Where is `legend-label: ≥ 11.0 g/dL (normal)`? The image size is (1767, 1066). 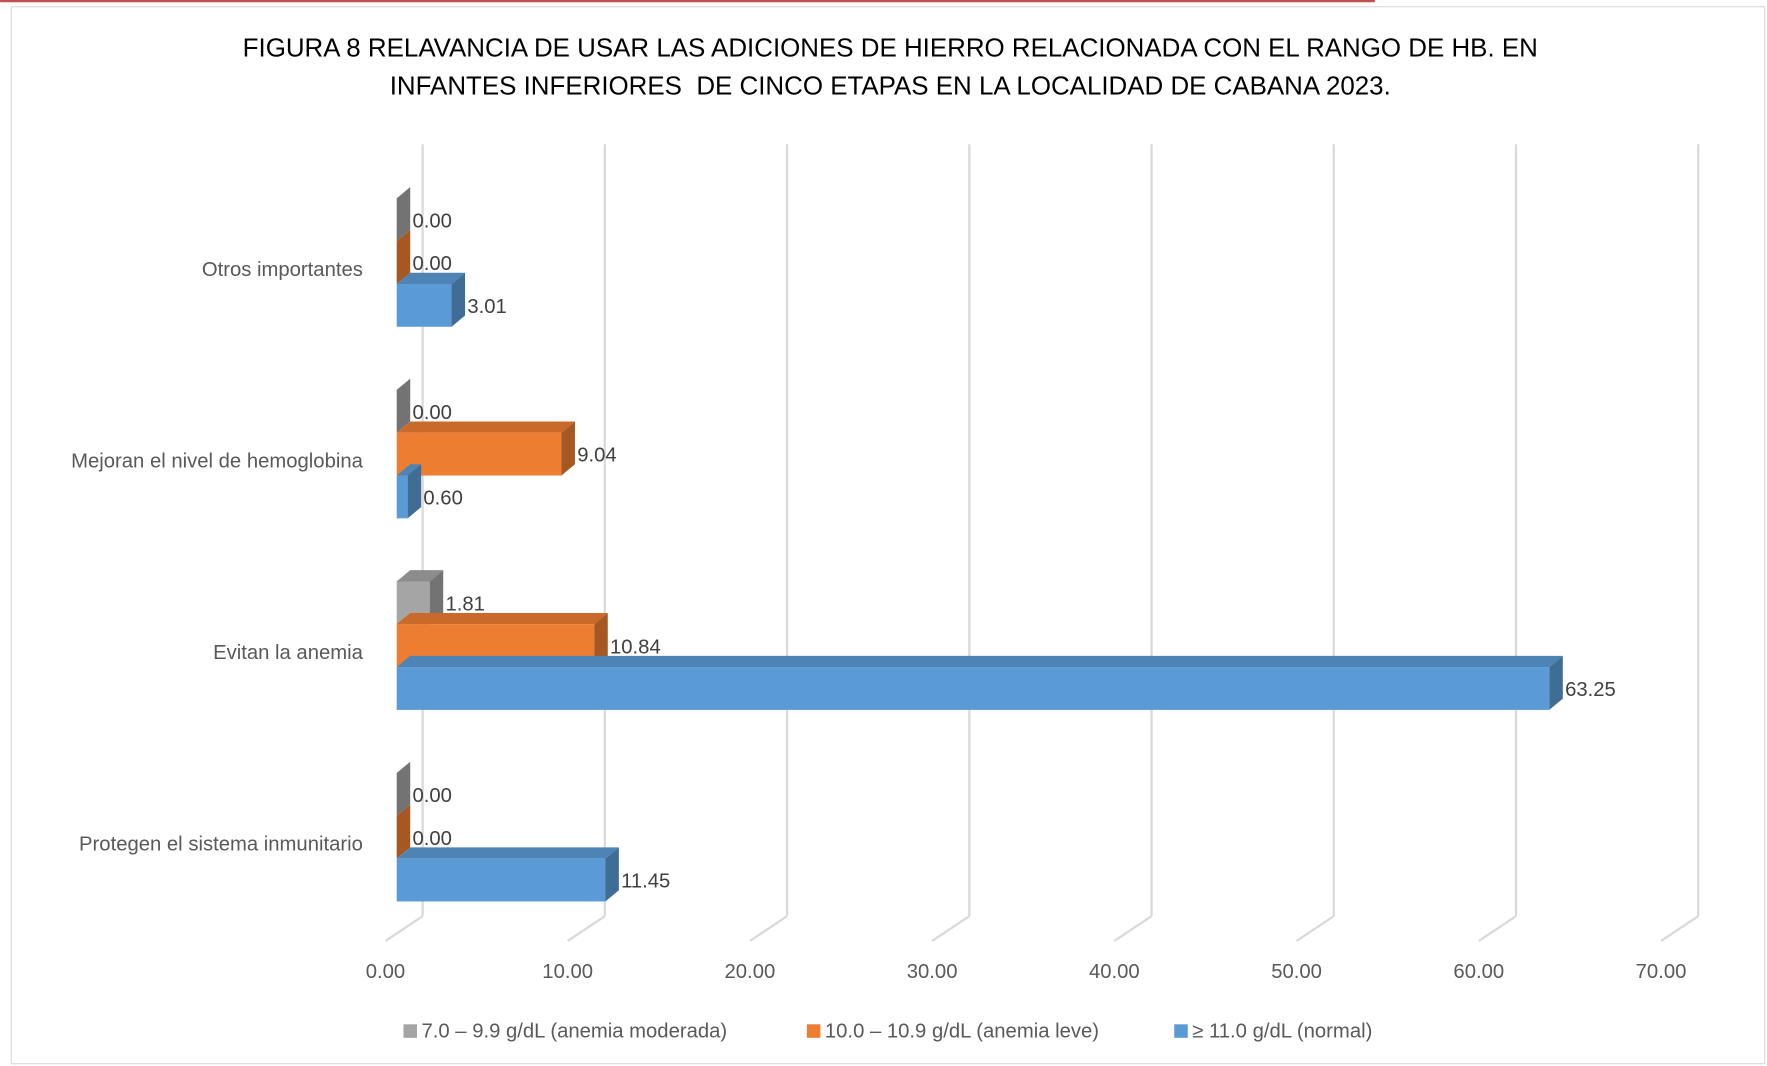
legend-label: ≥ 11.0 g/dL (normal) is located at coordinates (1282, 1032).